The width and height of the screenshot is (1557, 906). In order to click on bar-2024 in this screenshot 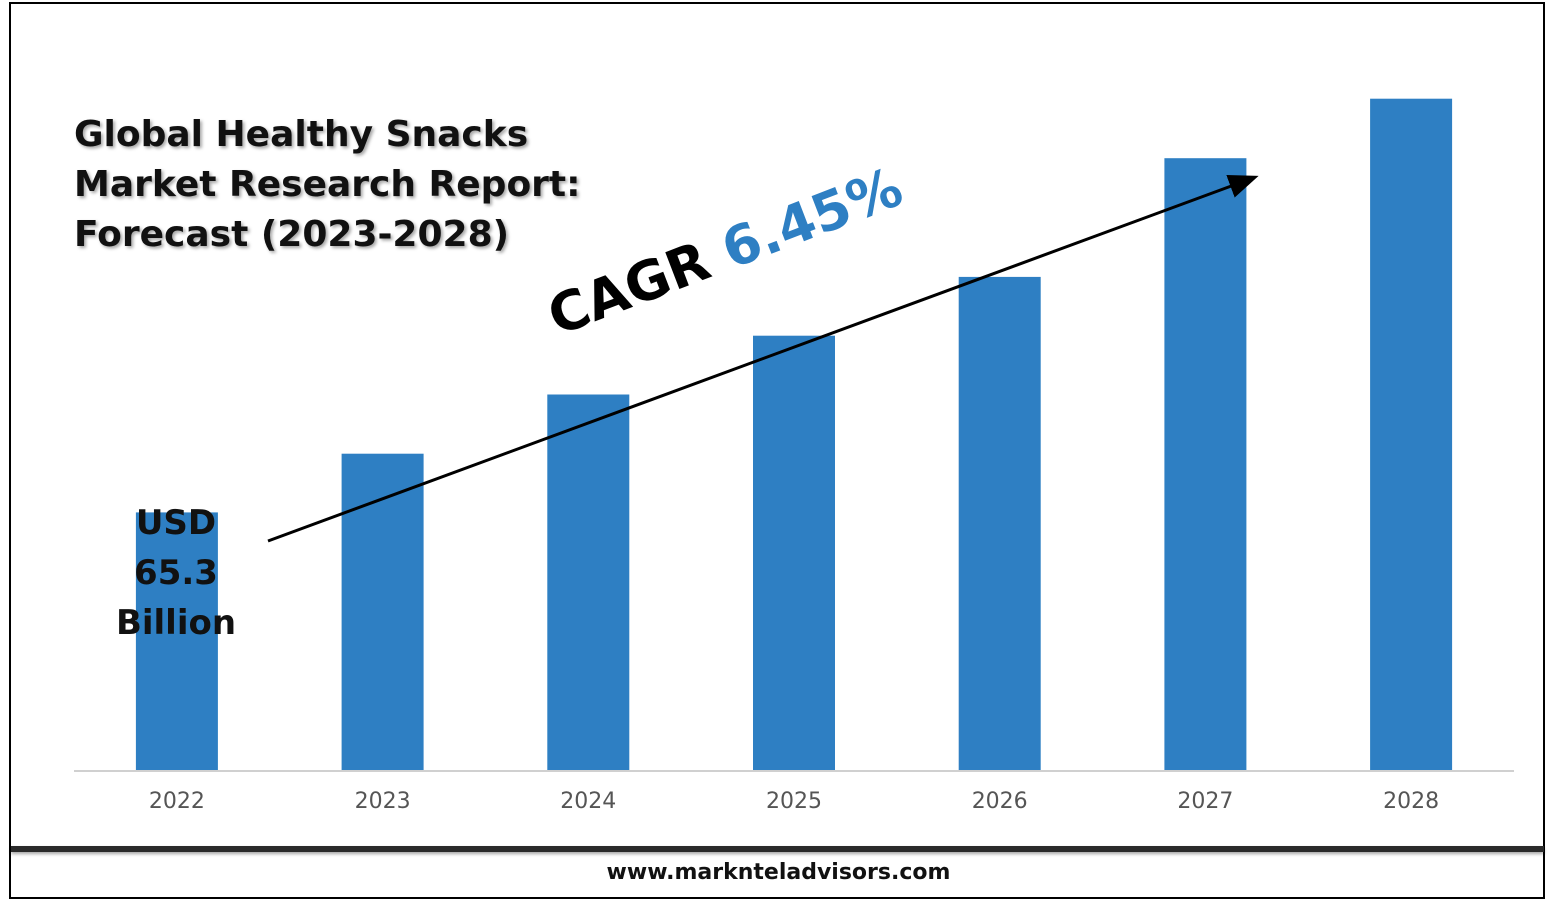, I will do `click(588, 582)`.